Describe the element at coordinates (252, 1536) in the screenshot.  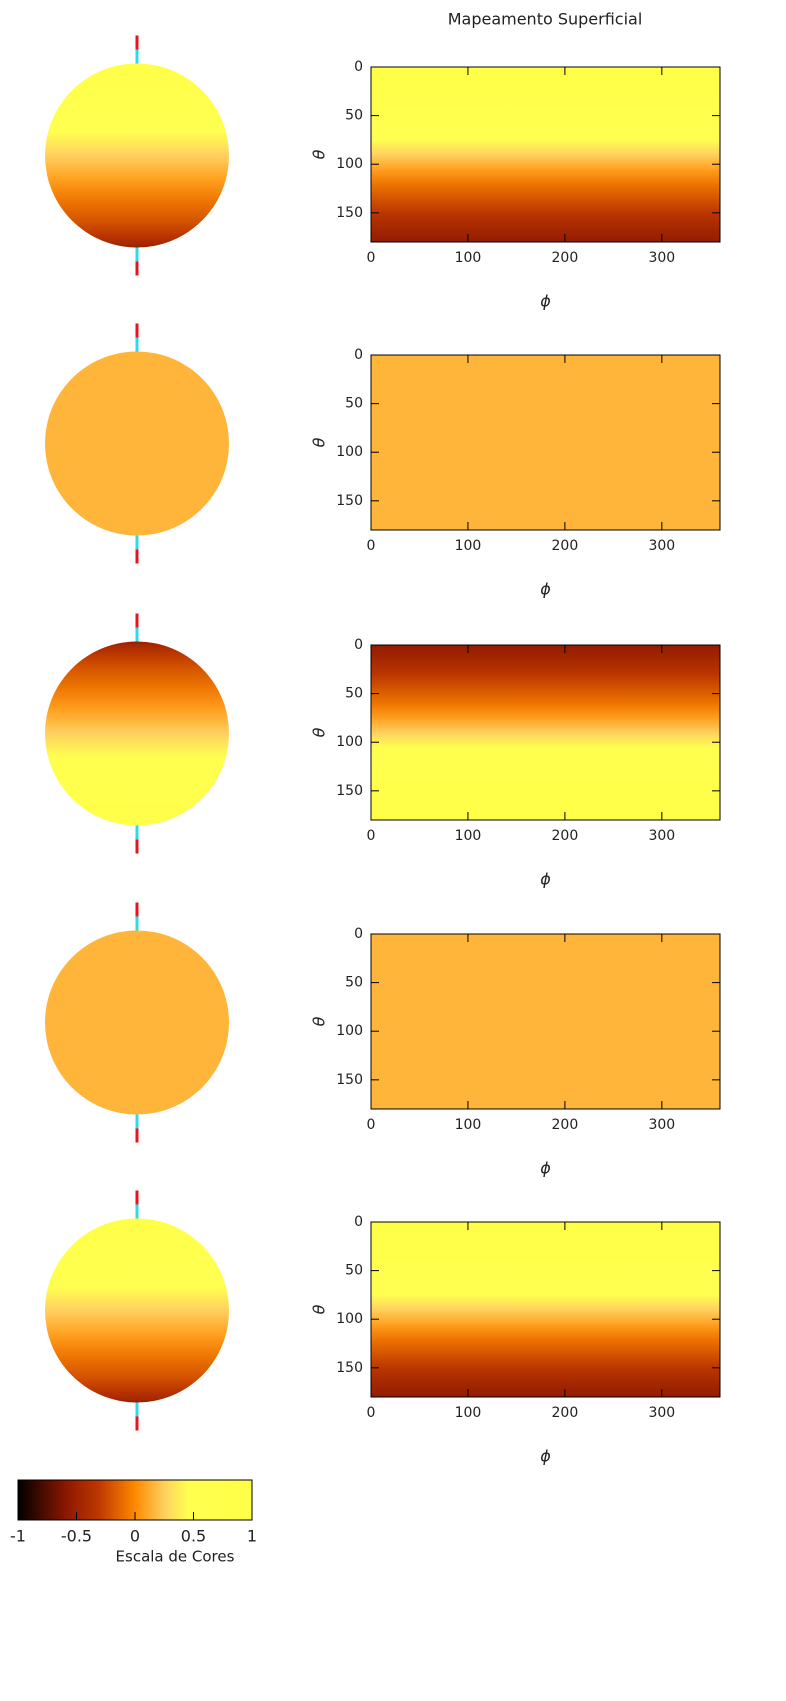
I see `x-tick-label: 1` at that location.